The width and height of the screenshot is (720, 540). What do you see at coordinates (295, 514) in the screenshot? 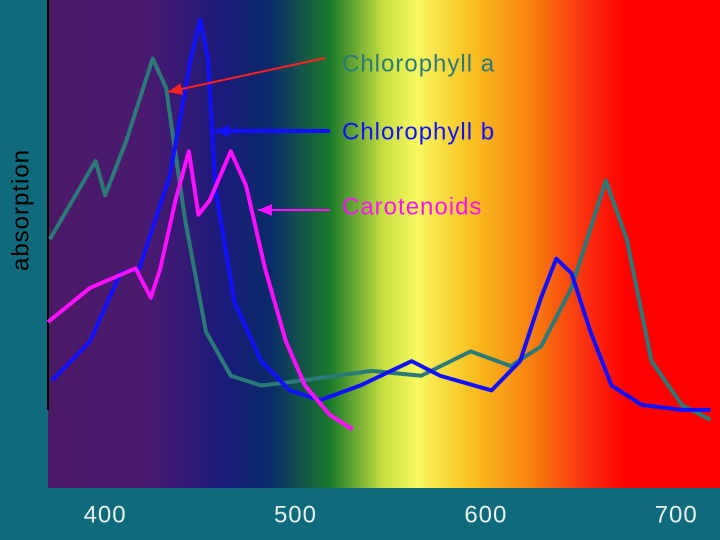
I see `x-tick-label: 500` at bounding box center [295, 514].